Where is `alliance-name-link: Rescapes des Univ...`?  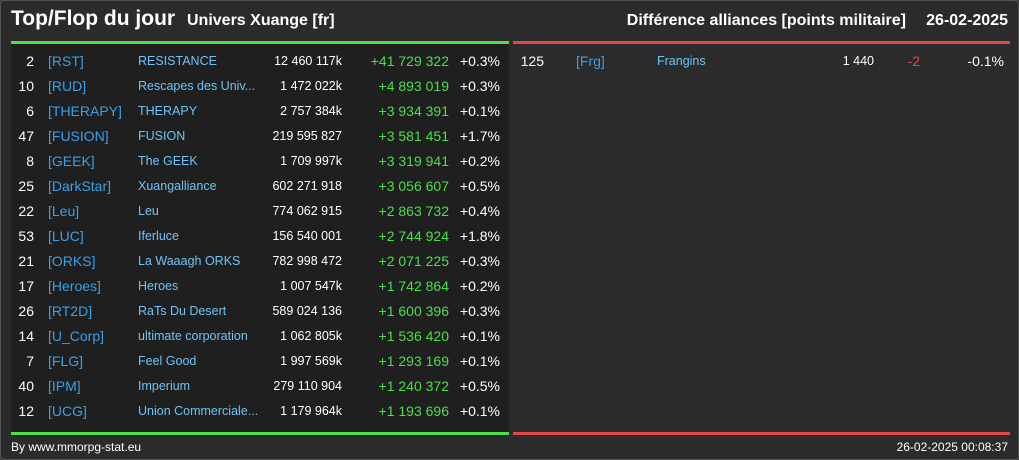 alliance-name-link: Rescapes des Univ... is located at coordinates (197, 86).